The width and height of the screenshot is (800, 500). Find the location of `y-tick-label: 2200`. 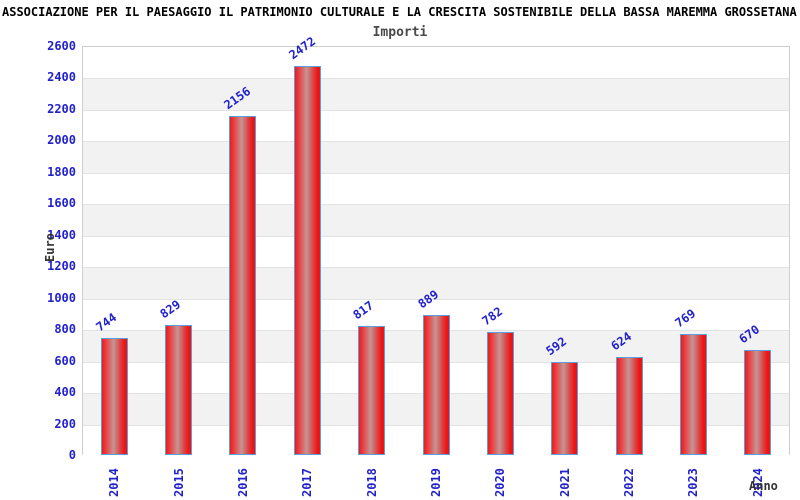

y-tick-label: 2200 is located at coordinates (61, 108).